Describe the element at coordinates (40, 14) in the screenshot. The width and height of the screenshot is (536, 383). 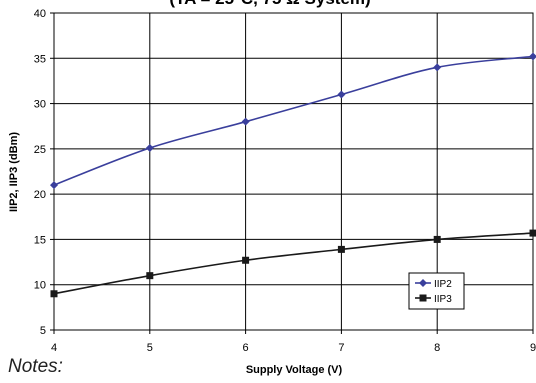
I see `y-tick-label: 40` at that location.